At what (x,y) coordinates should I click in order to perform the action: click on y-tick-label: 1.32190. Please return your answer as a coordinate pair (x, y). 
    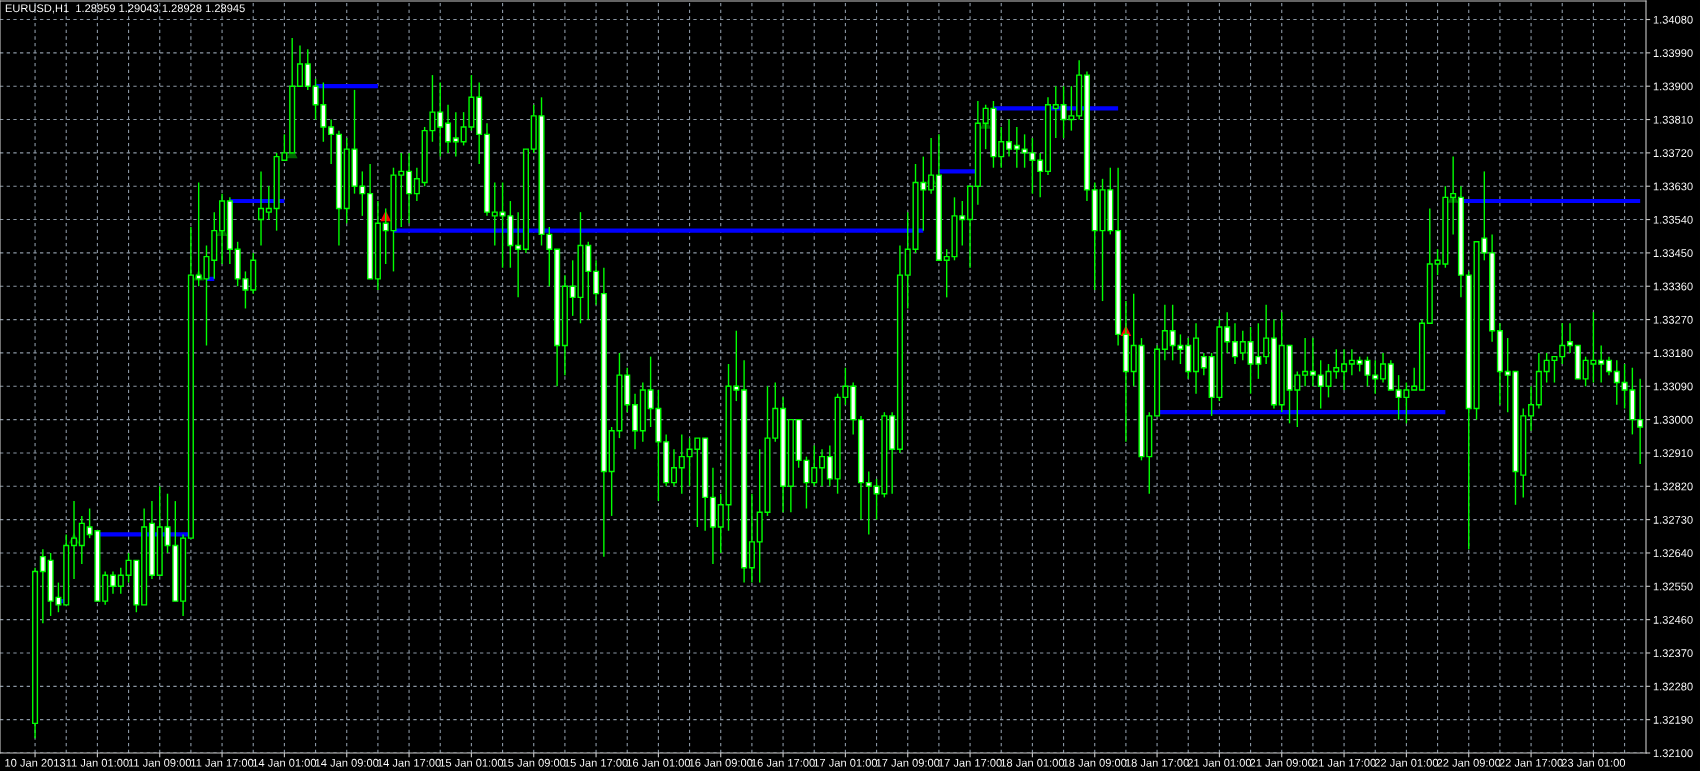
    Looking at the image, I should click on (1673, 719).